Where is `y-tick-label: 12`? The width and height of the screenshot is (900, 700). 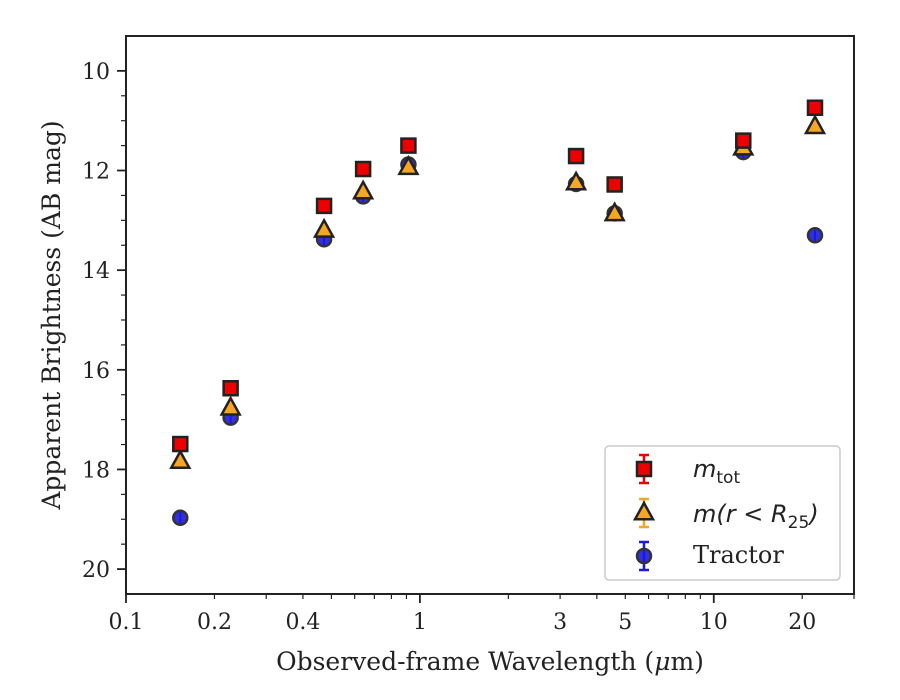
y-tick-label: 12 is located at coordinates (96, 172).